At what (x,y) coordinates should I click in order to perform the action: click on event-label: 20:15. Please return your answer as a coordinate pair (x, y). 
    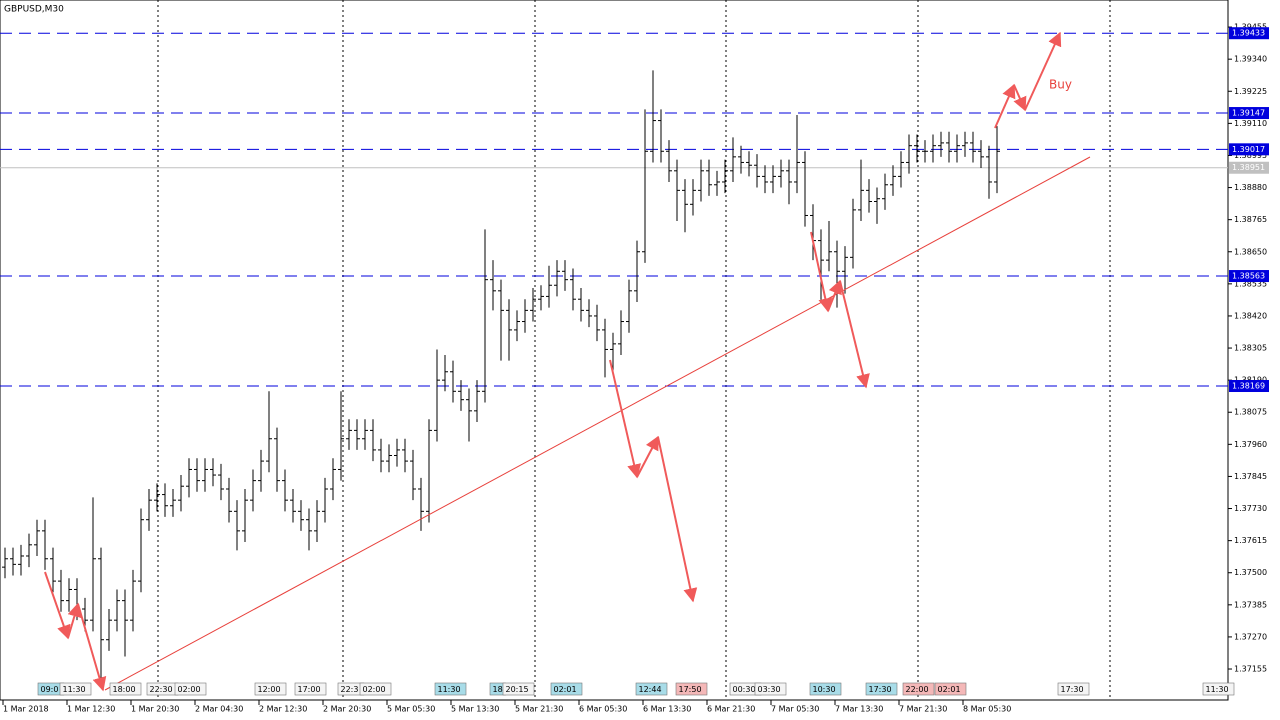
    Looking at the image, I should click on (517, 689).